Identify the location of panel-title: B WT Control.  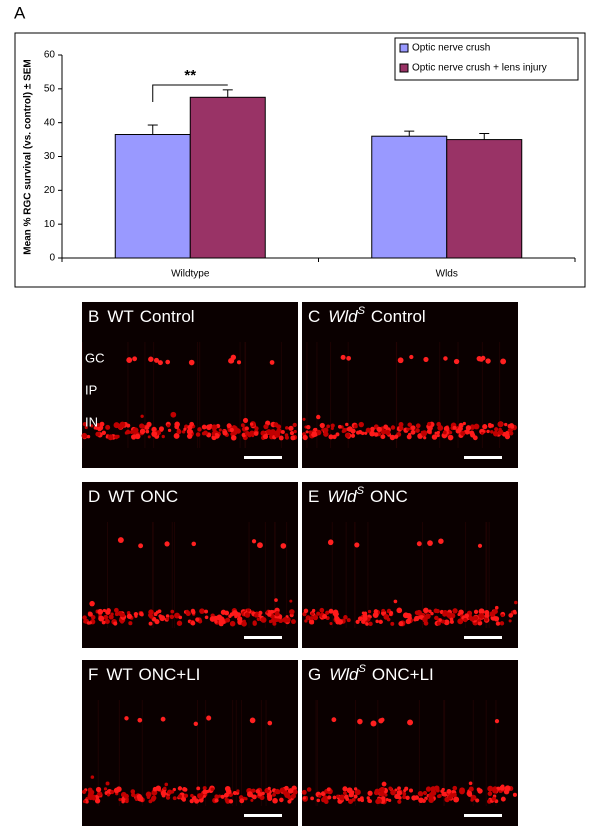
(141, 316).